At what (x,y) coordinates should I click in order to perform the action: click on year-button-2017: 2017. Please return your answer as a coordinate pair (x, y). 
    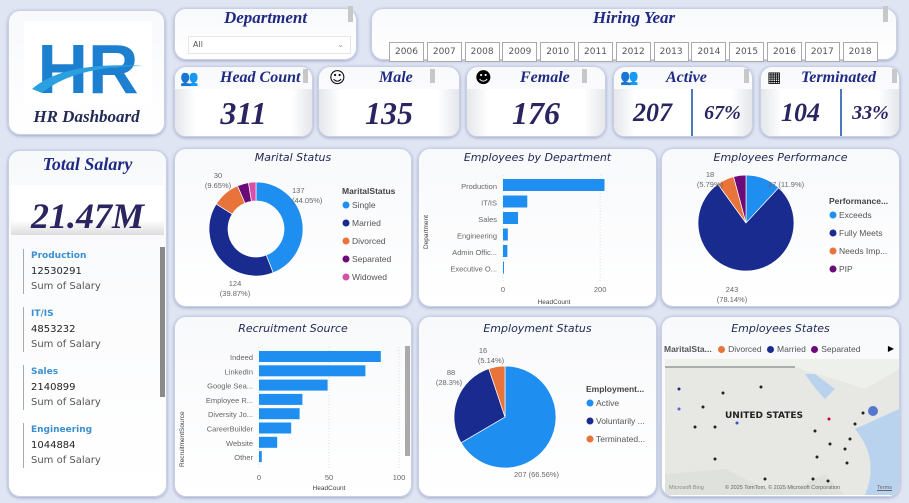
    Looking at the image, I should click on (822, 52).